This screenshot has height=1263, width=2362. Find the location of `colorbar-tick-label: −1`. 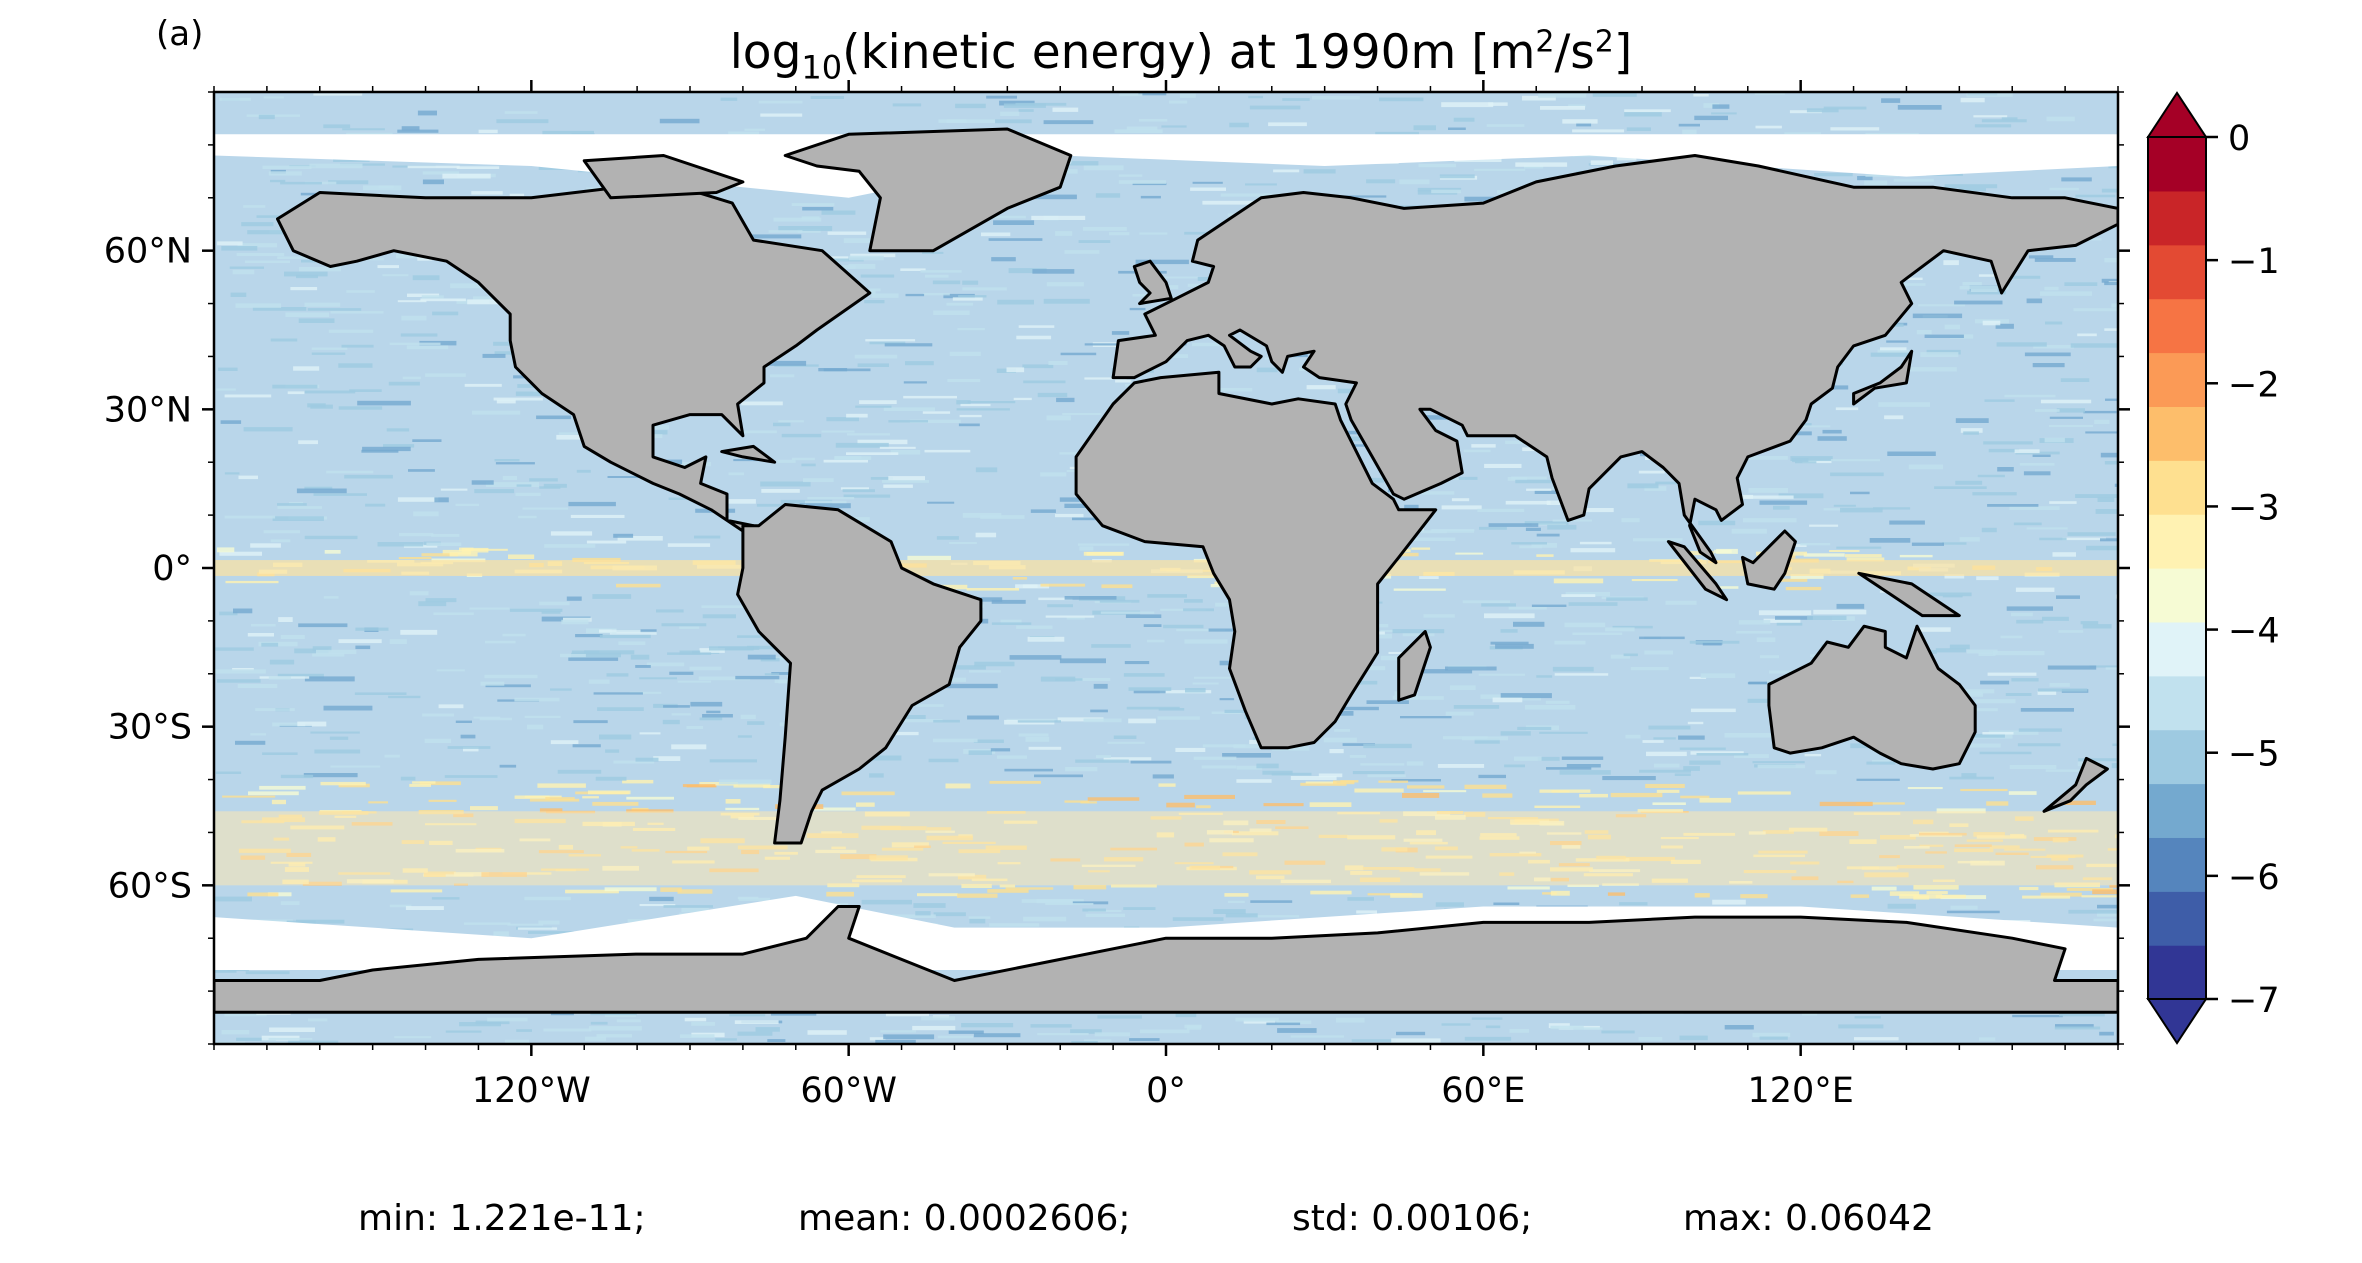

colorbar-tick-label: −1 is located at coordinates (2254, 262).